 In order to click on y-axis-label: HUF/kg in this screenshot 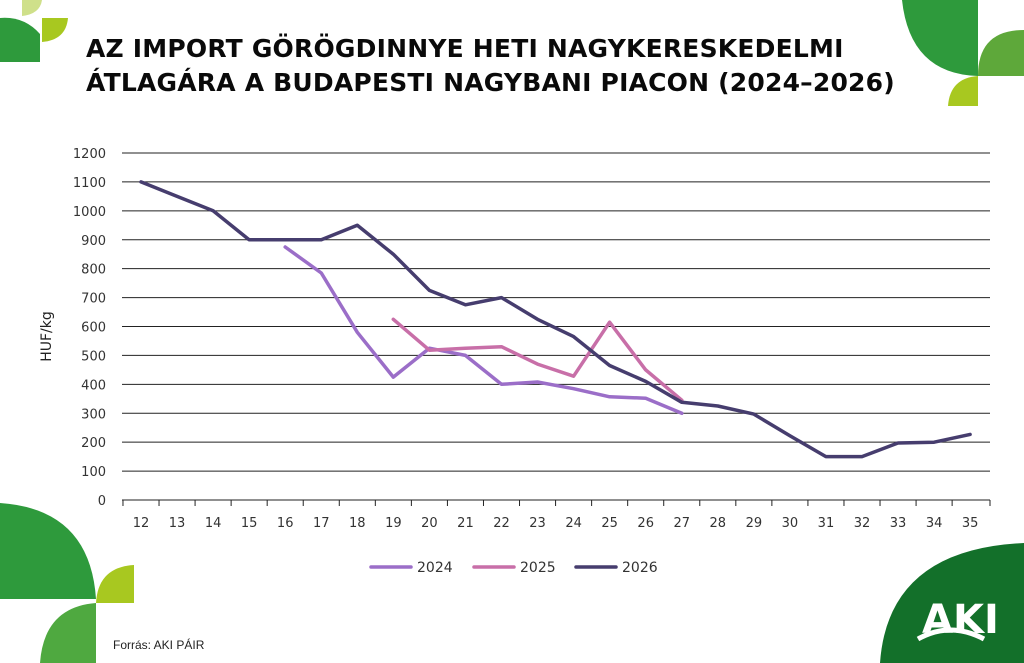, I will do `click(47, 336)`.